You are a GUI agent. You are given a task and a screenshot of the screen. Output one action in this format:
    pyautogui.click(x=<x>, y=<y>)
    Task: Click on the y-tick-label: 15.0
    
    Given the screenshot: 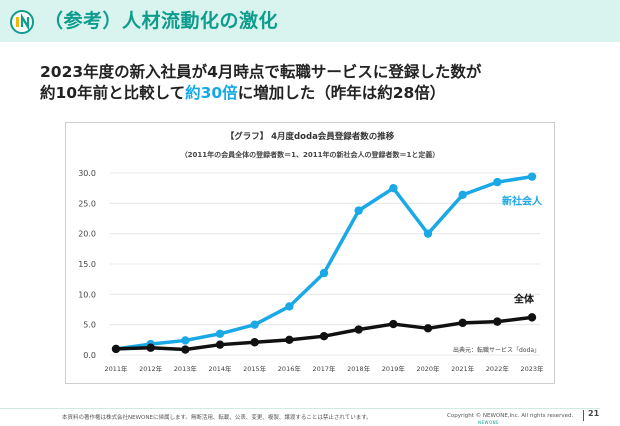 What is the action you would take?
    pyautogui.click(x=87, y=264)
    